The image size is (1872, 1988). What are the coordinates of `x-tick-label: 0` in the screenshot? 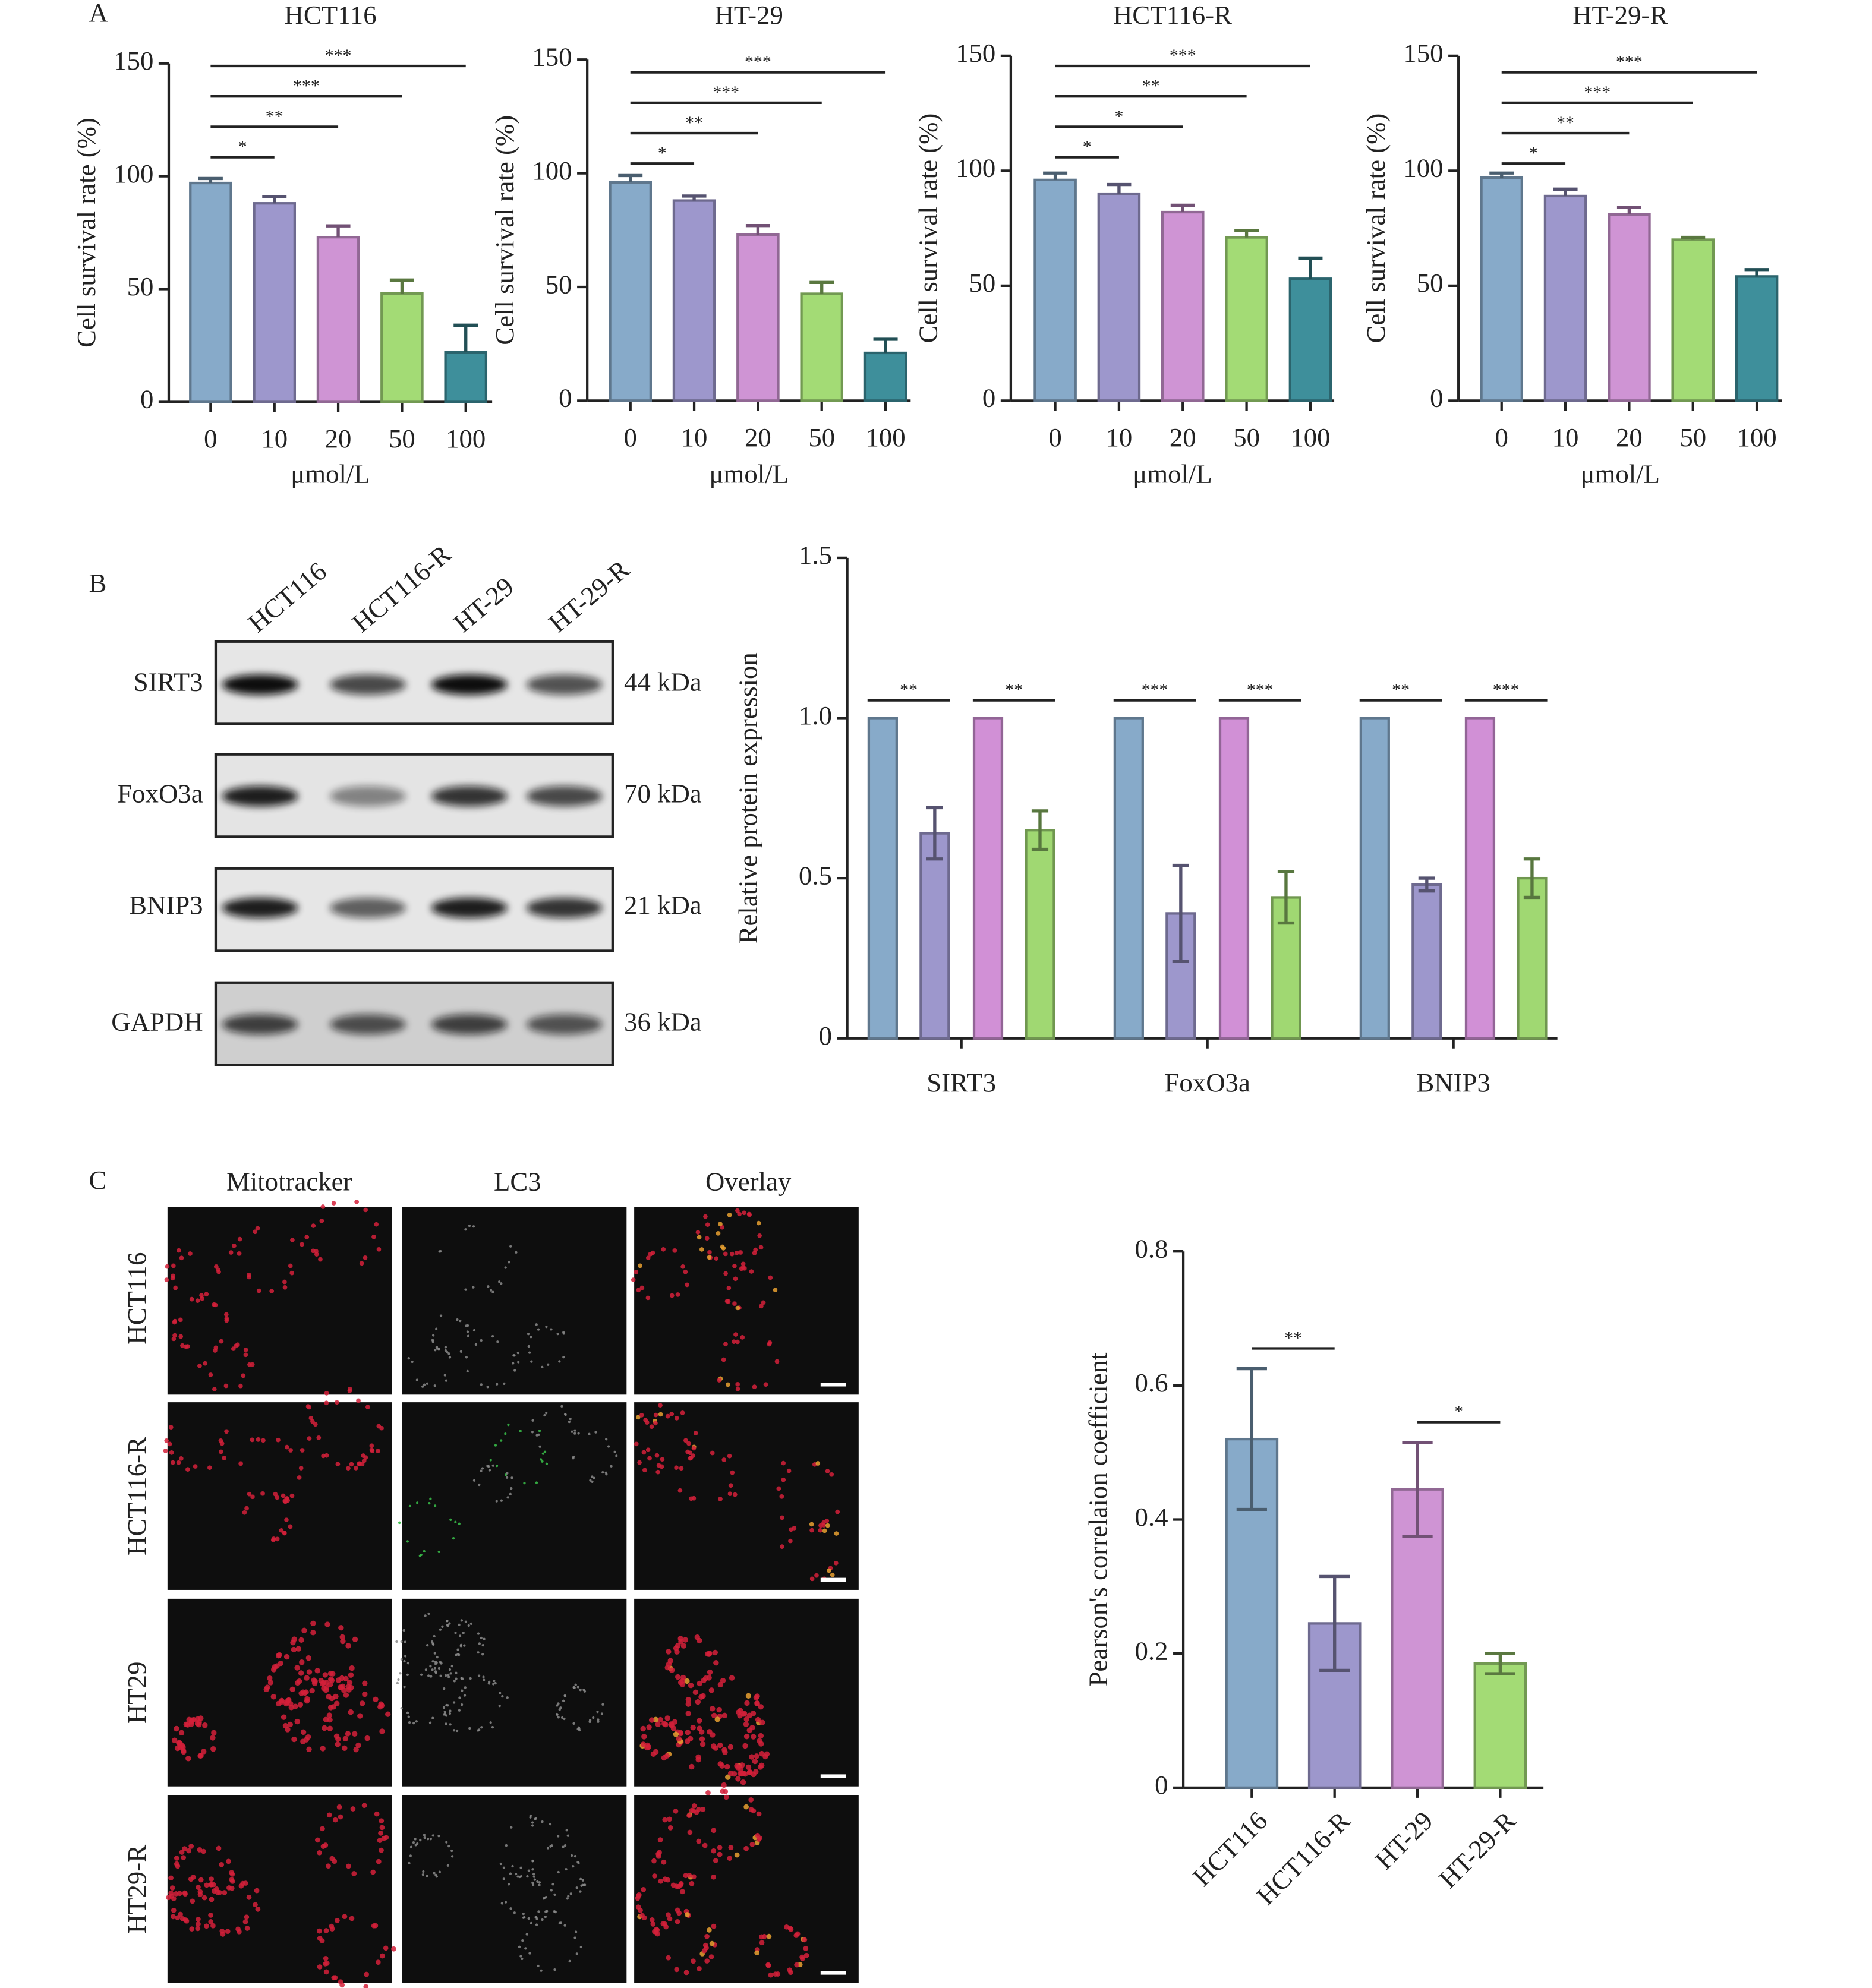 It's located at (630, 437).